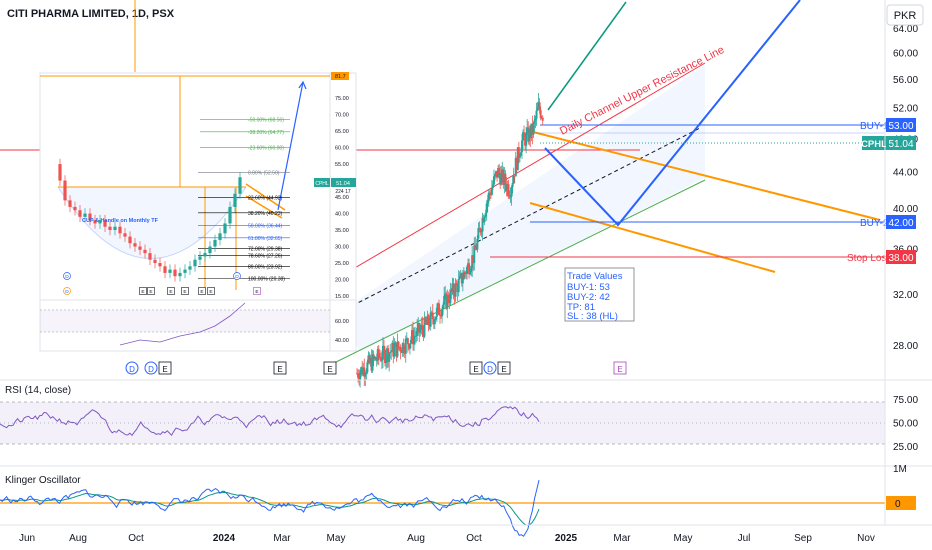 The height and width of the screenshot is (550, 932). I want to click on inset-sub-price: 224 17, so click(343, 192).